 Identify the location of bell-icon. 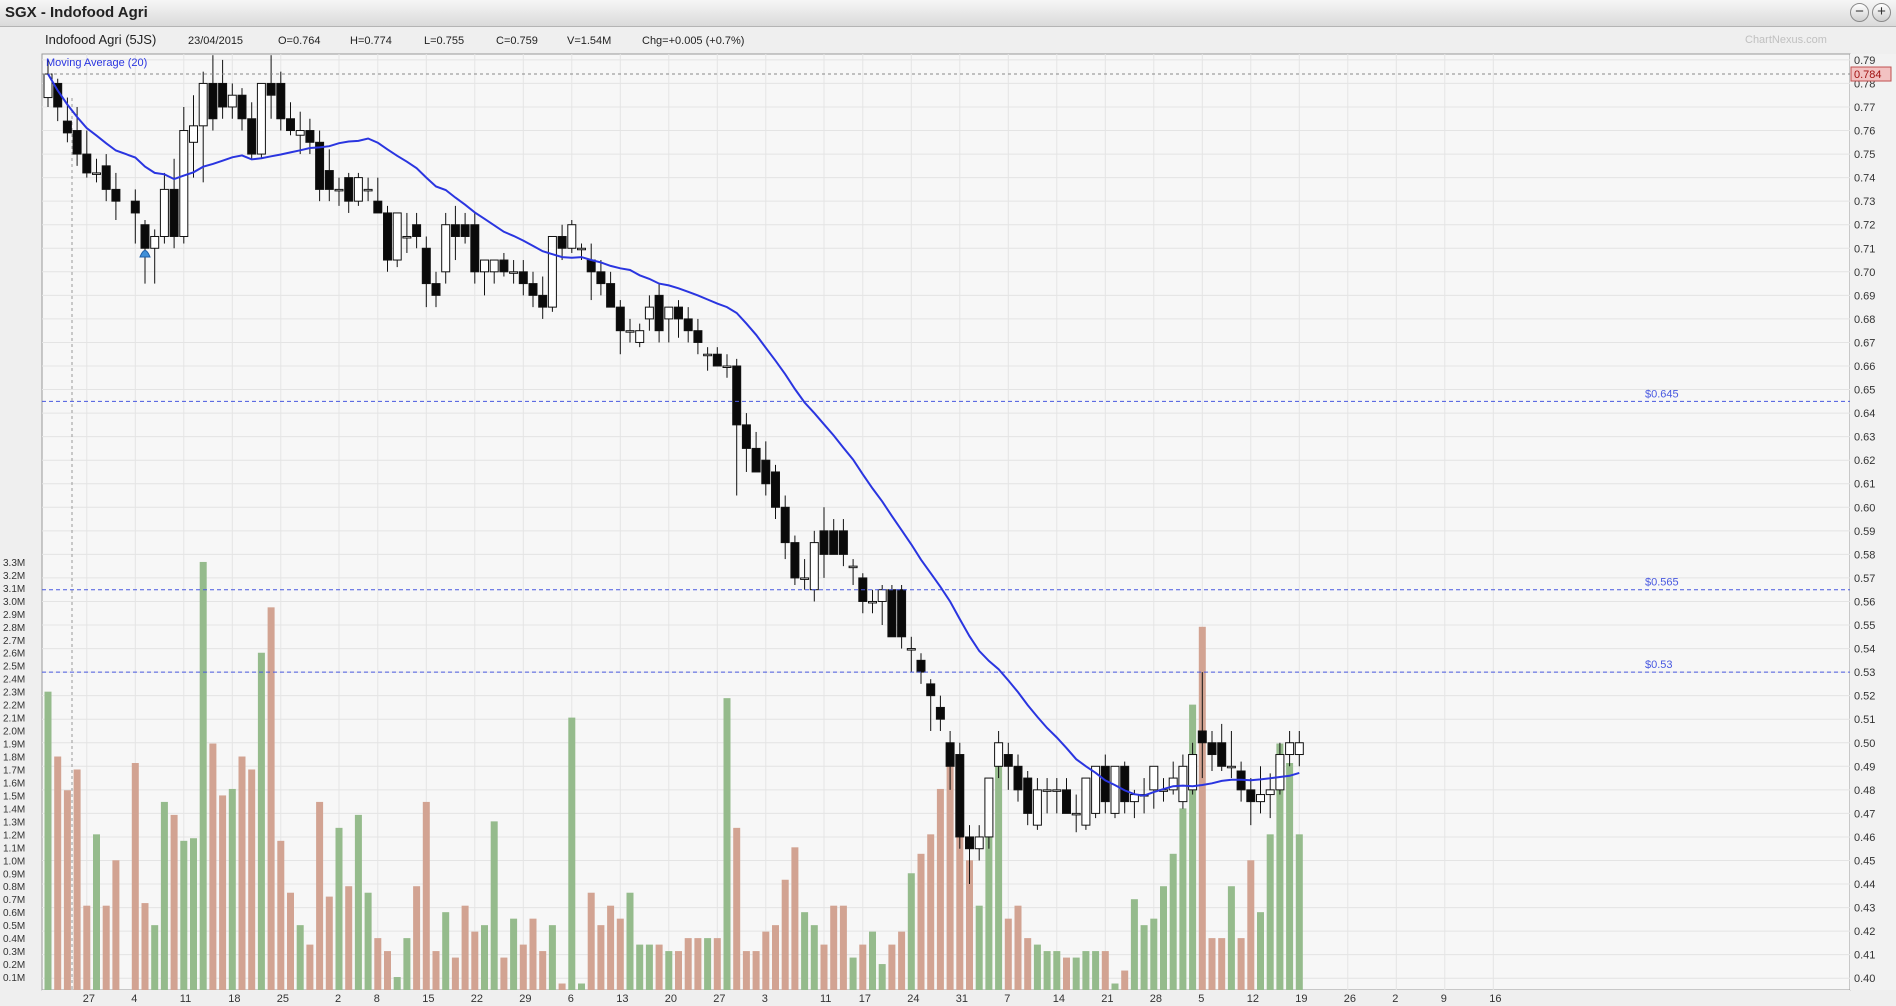
(145, 254).